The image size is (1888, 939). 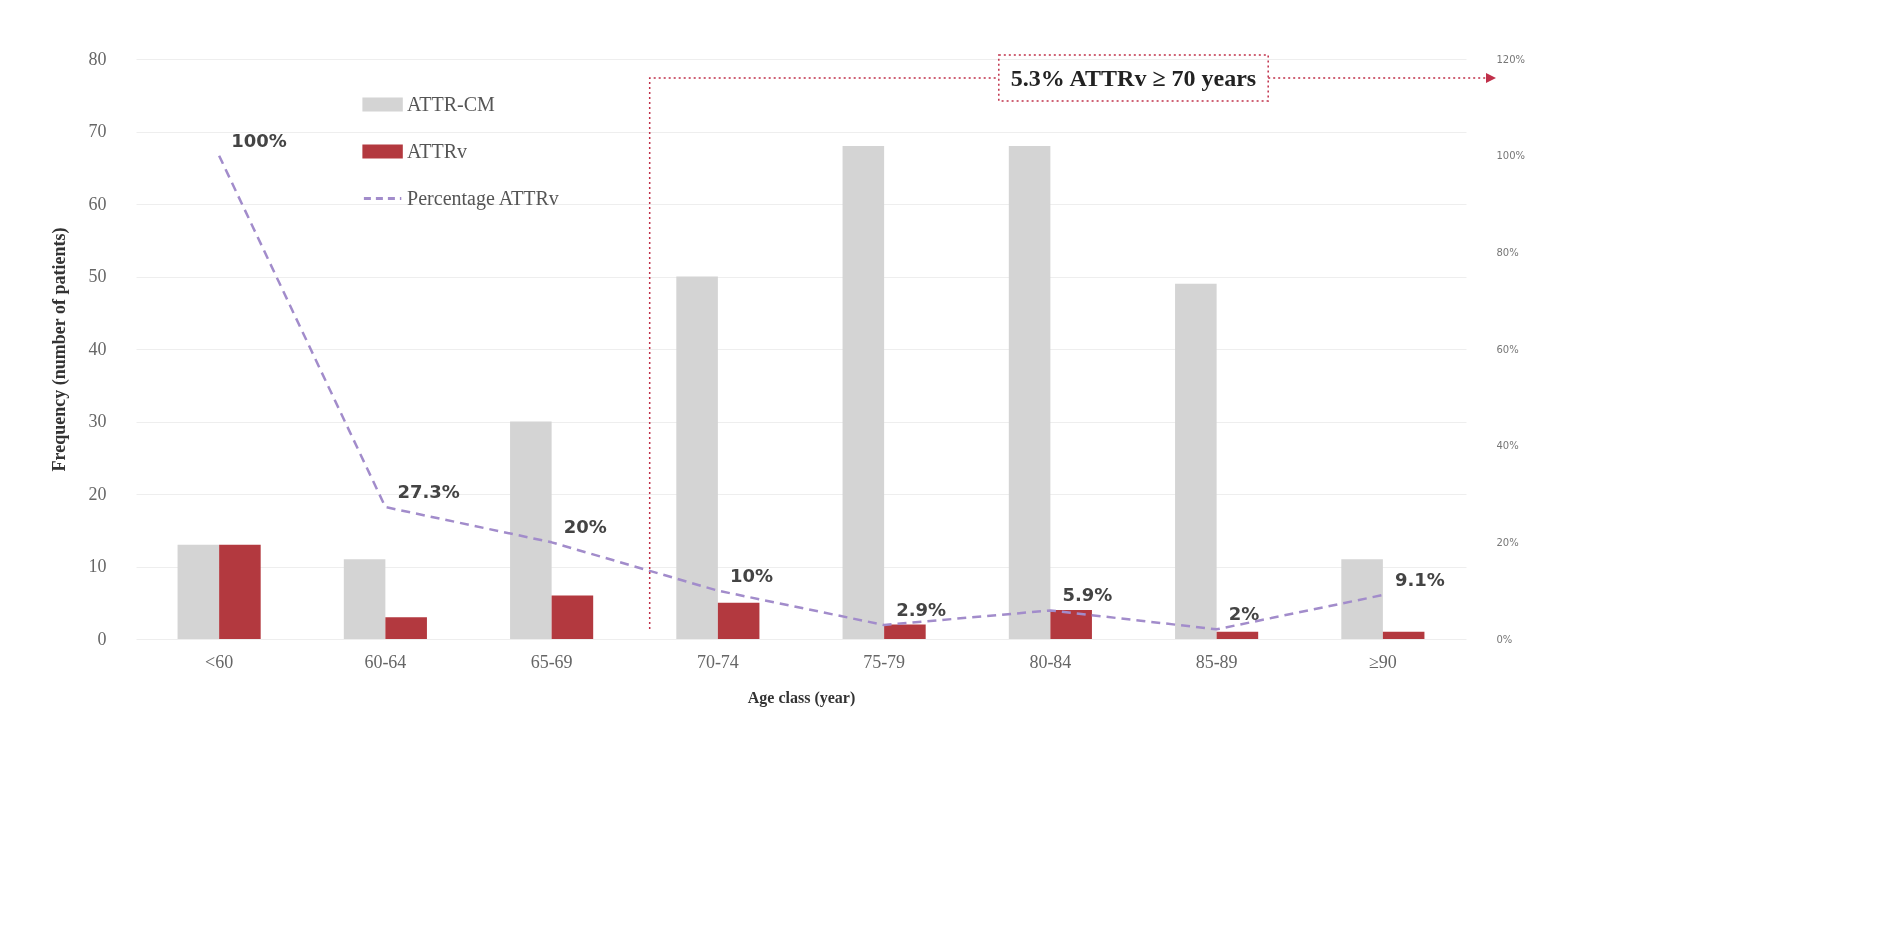 I want to click on data-label: 2.9%, so click(x=921, y=609).